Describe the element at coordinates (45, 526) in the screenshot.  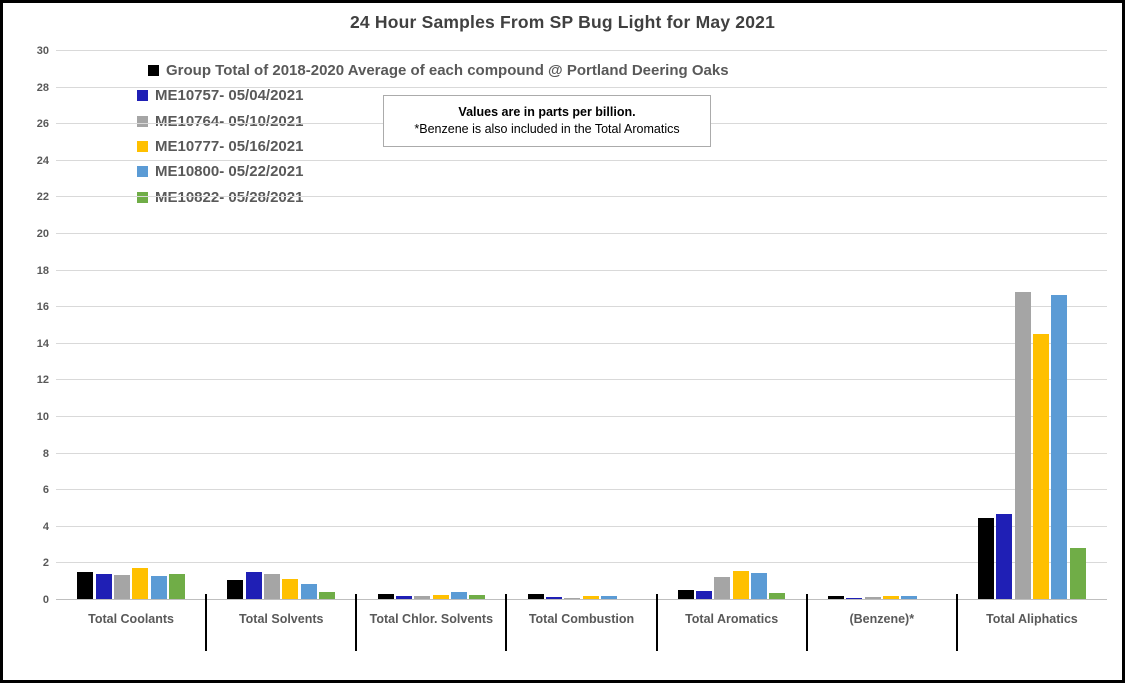
I see `y-axis-tick-label: 4` at that location.